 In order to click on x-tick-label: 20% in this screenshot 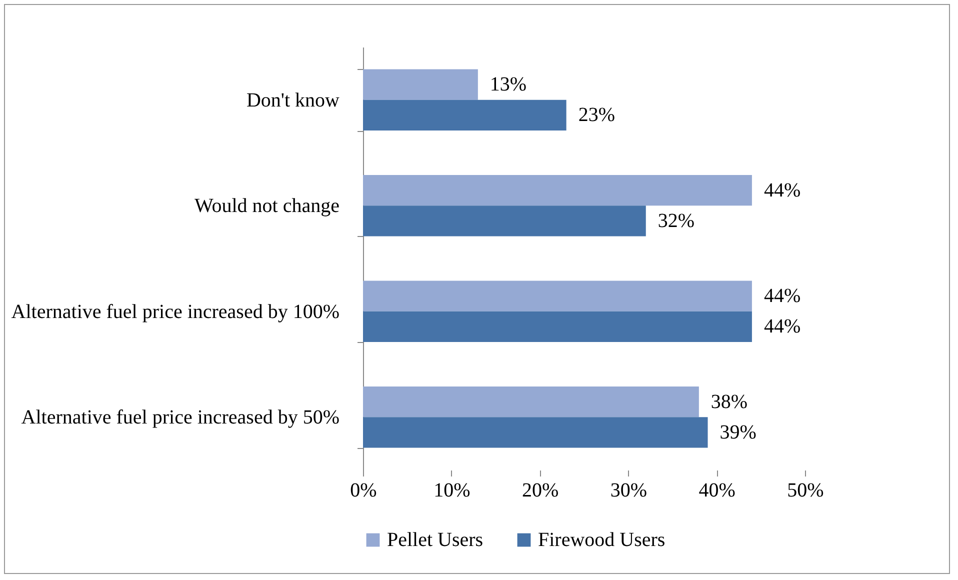, I will do `click(540, 491)`.